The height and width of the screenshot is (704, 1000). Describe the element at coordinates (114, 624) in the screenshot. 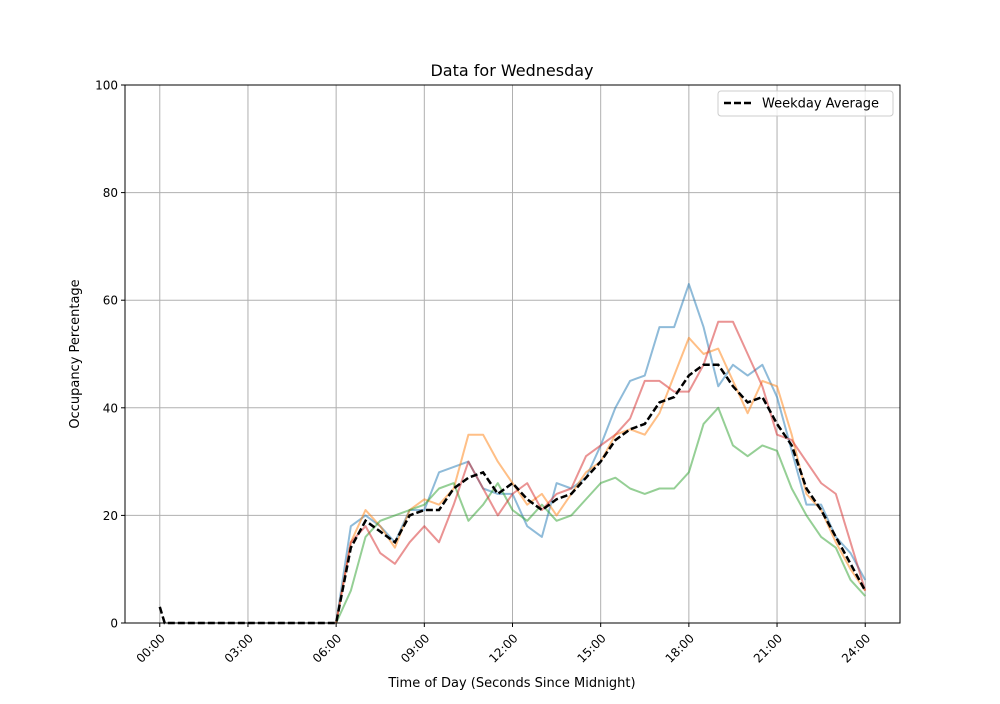

I see `y-tick-label: 0` at that location.